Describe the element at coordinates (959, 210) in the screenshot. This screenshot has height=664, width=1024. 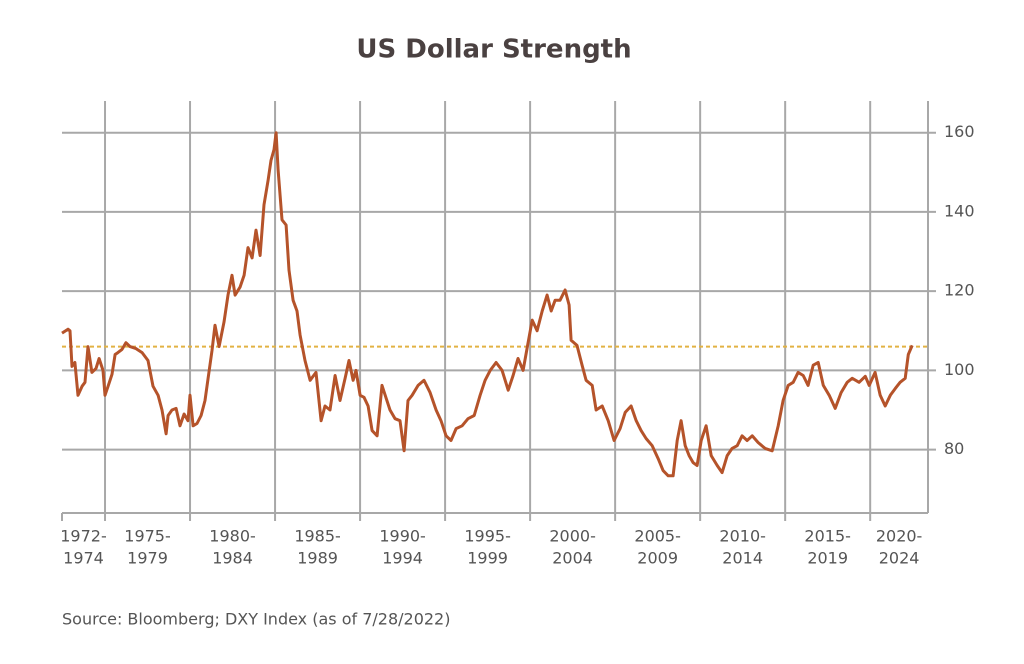
I see `y-tick-label: 140` at that location.